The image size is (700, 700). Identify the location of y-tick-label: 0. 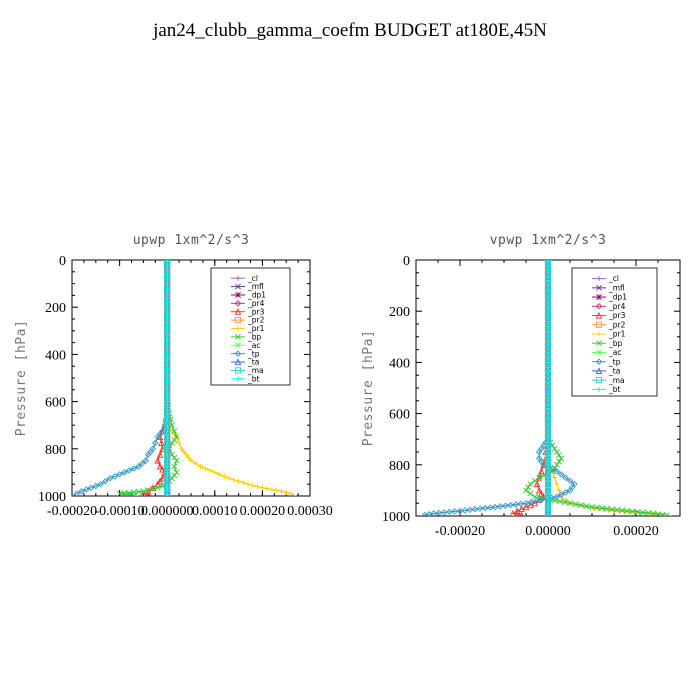
(62, 261).